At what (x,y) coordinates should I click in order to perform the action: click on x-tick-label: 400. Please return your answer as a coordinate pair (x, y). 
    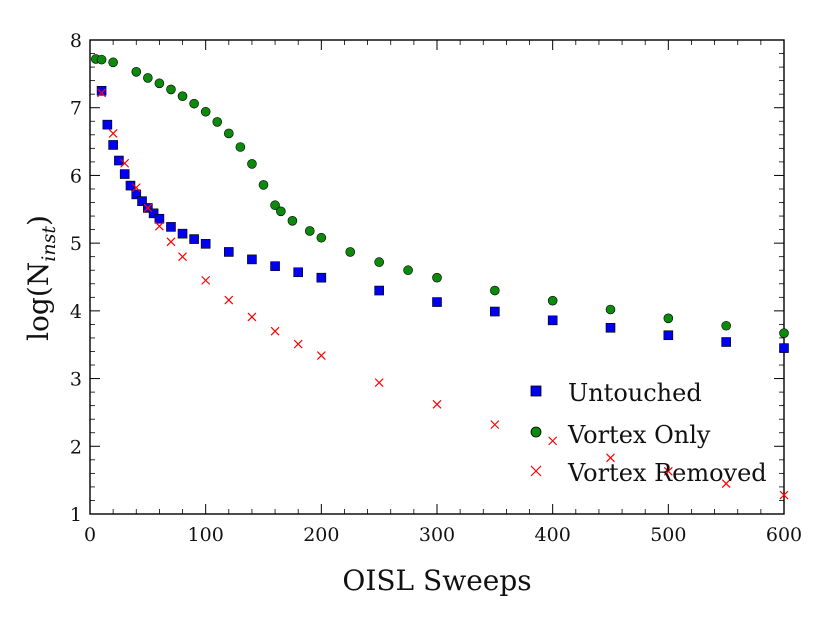
    Looking at the image, I should click on (553, 535).